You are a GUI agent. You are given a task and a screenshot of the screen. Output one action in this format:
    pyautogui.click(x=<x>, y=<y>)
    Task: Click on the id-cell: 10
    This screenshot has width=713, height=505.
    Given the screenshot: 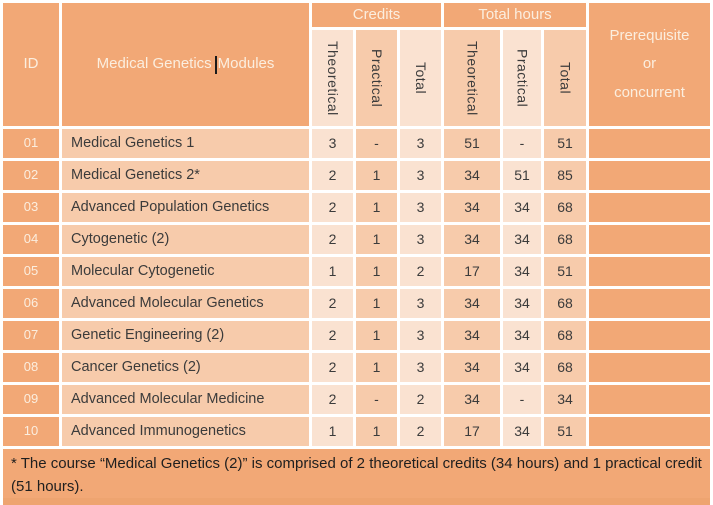 What is the action you would take?
    pyautogui.click(x=31, y=431)
    